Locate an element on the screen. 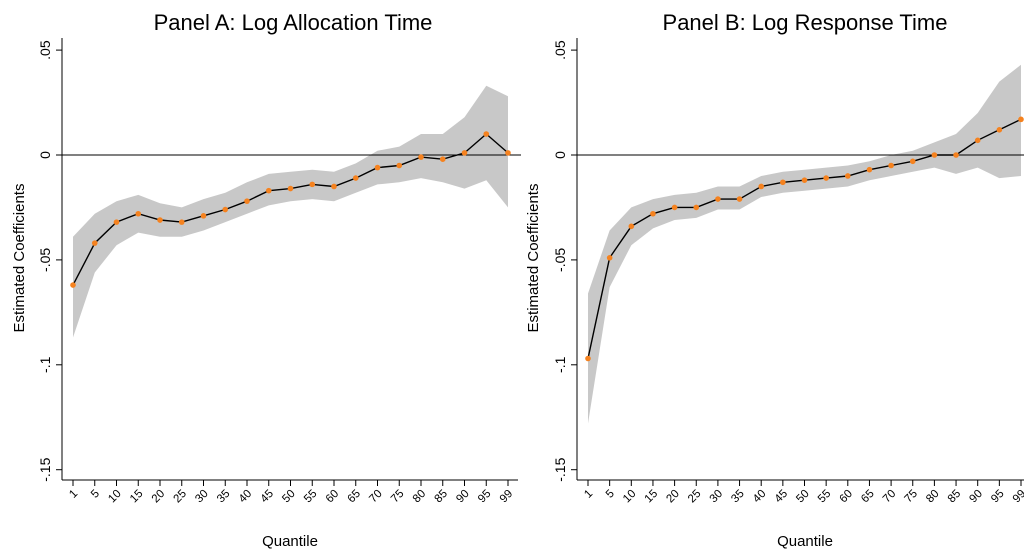 The width and height of the screenshot is (1024, 552). x-tick-label: 99 is located at coordinates (1017, 497).